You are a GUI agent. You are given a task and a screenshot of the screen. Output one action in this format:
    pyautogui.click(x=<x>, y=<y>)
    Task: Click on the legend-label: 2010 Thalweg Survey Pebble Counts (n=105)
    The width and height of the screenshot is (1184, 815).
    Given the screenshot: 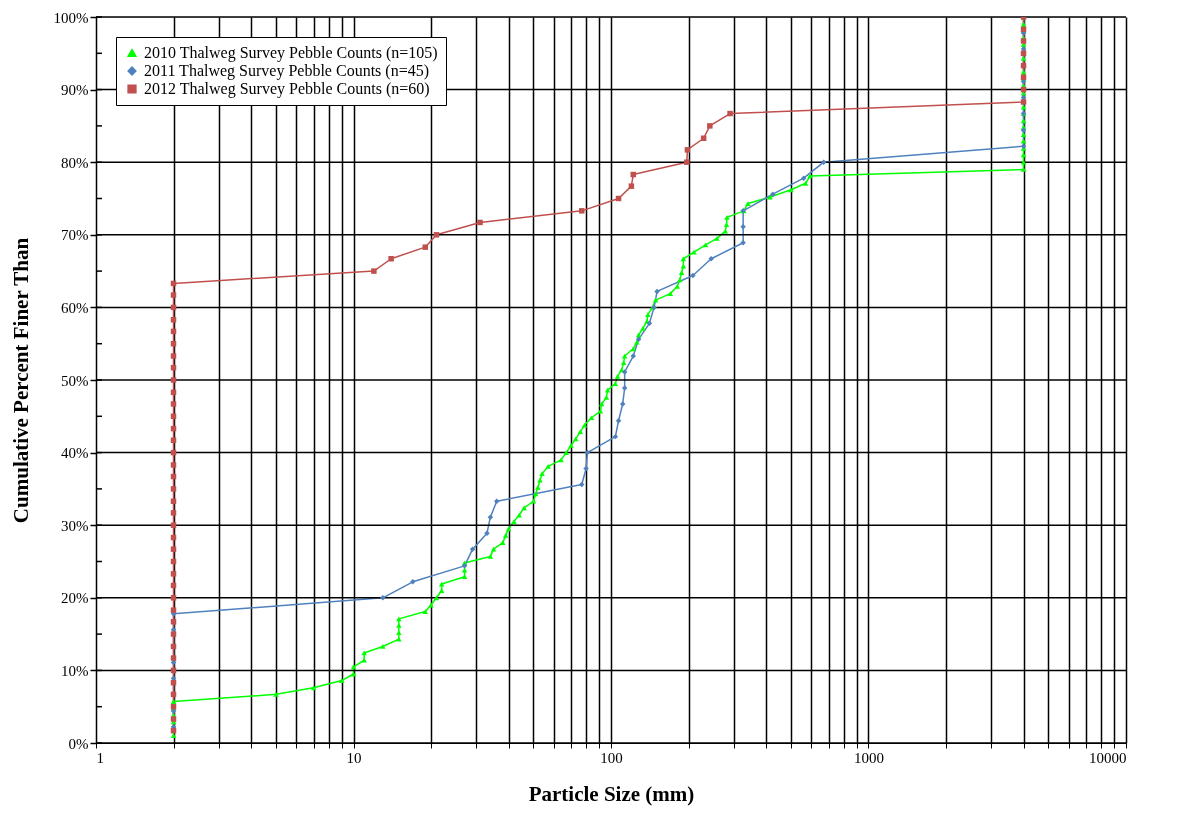 What is the action you would take?
    pyautogui.click(x=291, y=53)
    